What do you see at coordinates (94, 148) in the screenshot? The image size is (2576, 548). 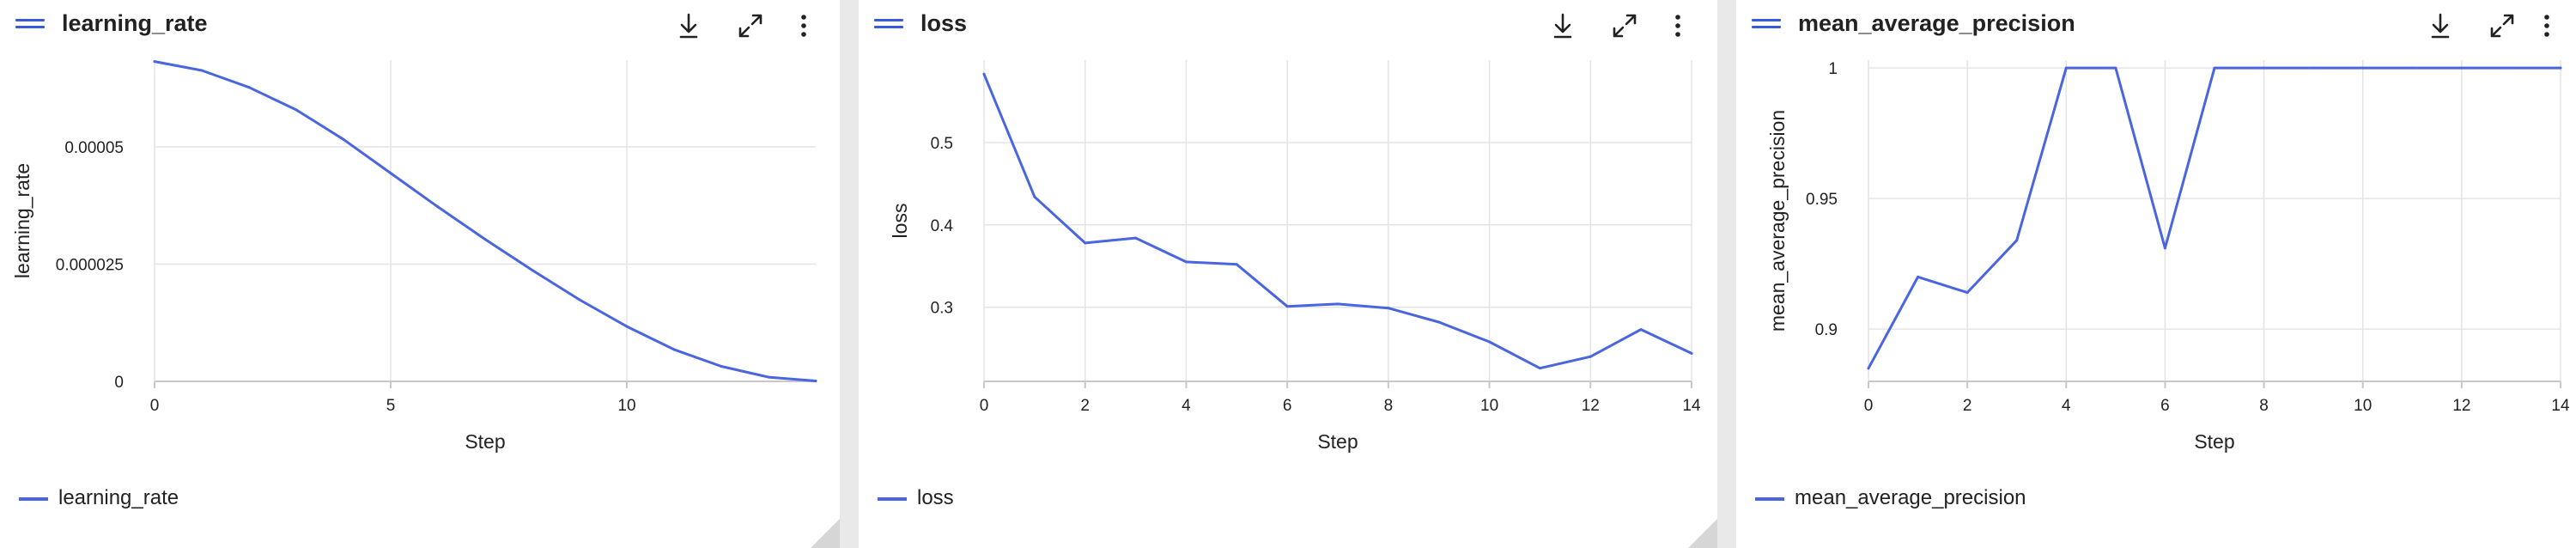 I see `y-tick-label: 0.00005` at bounding box center [94, 148].